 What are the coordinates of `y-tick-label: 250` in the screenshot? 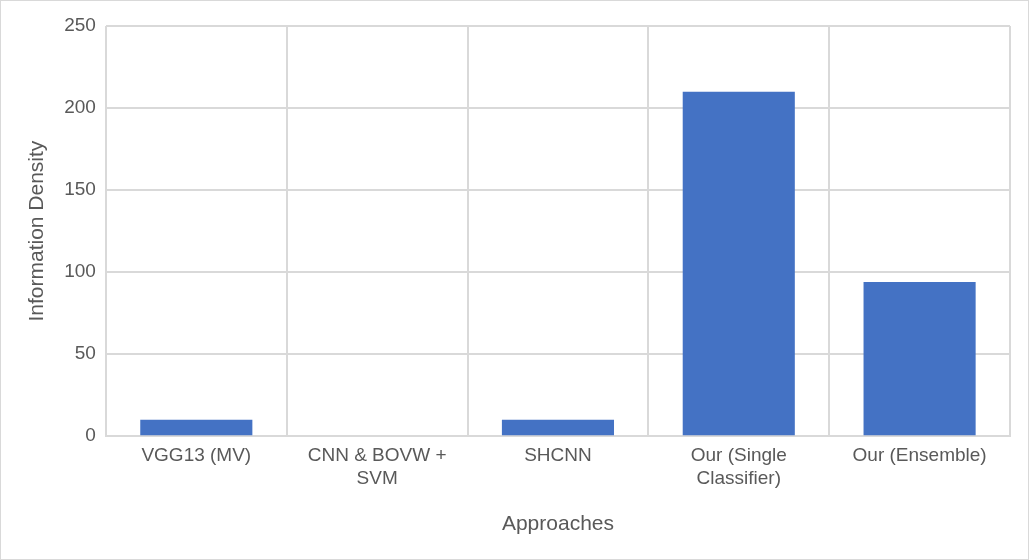 It's located at (80, 25).